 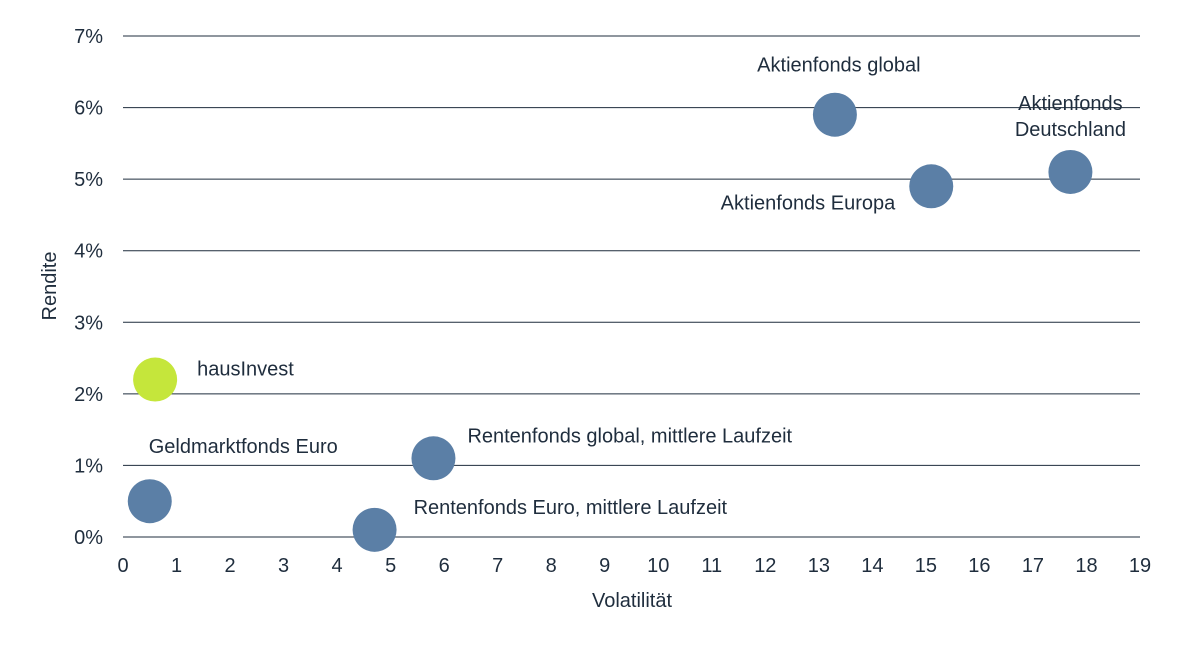 I want to click on x-tick-label: 12, so click(x=765, y=566).